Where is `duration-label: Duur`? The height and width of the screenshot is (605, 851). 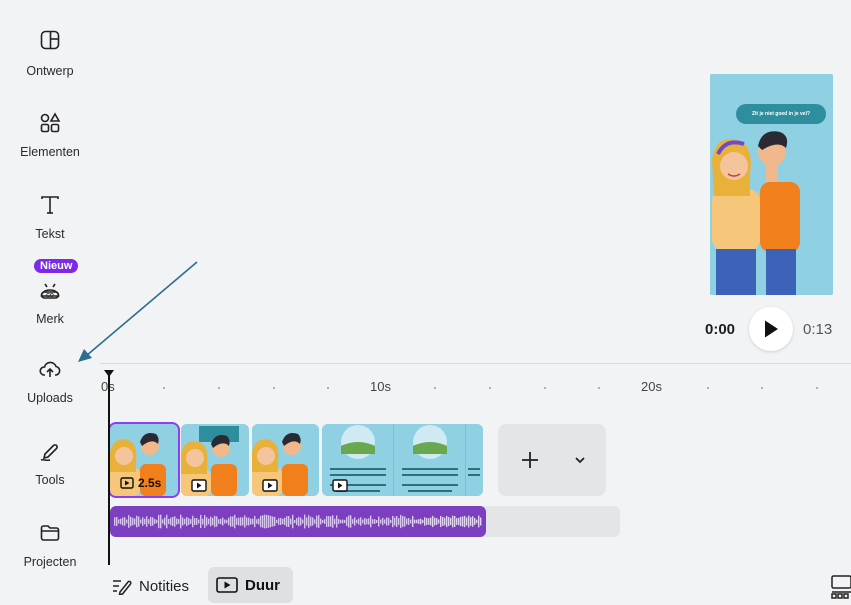 duration-label: Duur is located at coordinates (262, 585).